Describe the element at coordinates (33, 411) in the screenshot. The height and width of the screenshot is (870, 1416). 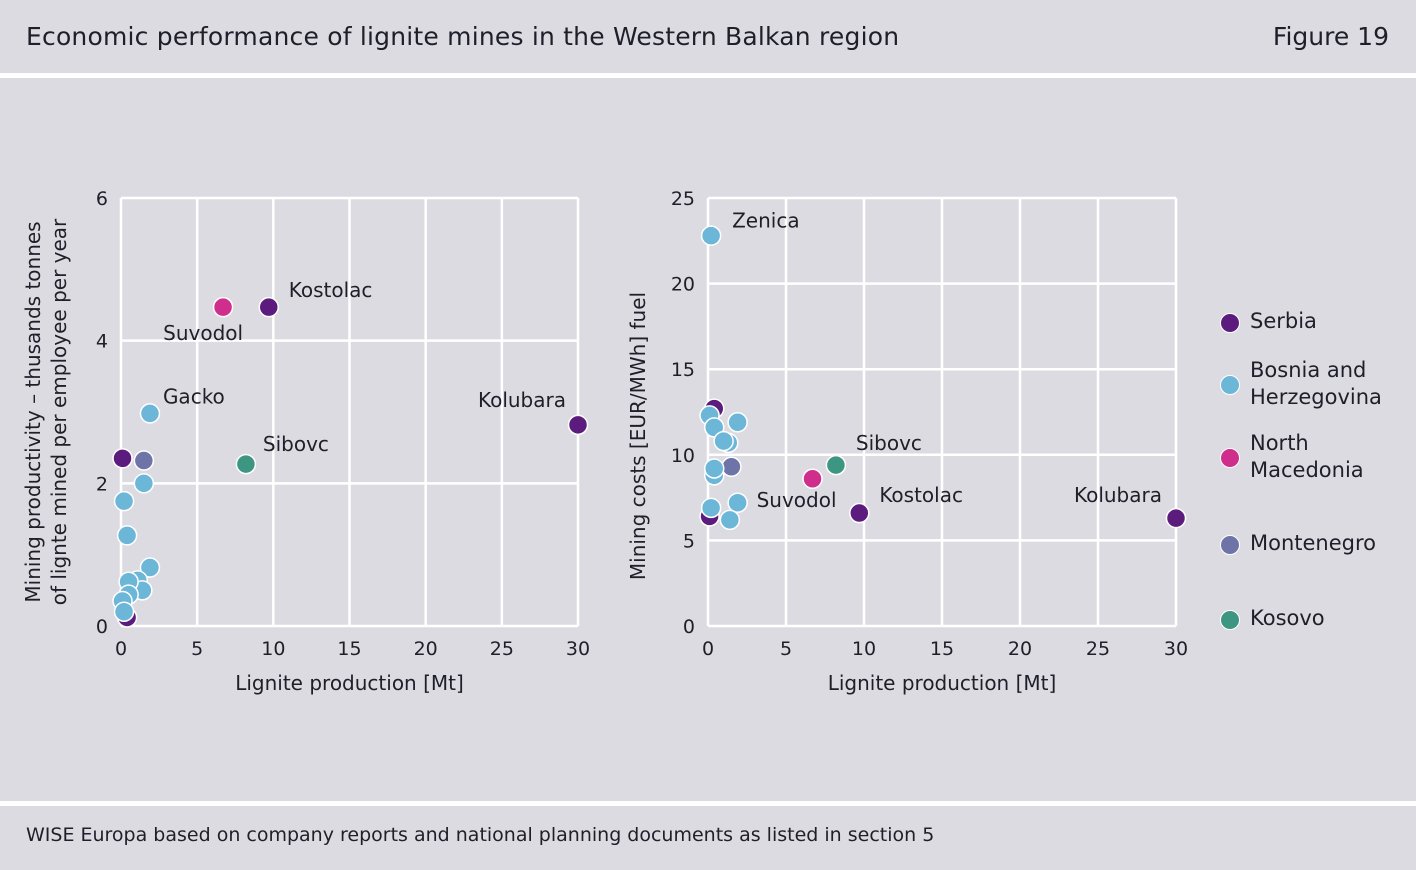
I see `y-axis-title: Mining productivity – thusands tonnes` at that location.